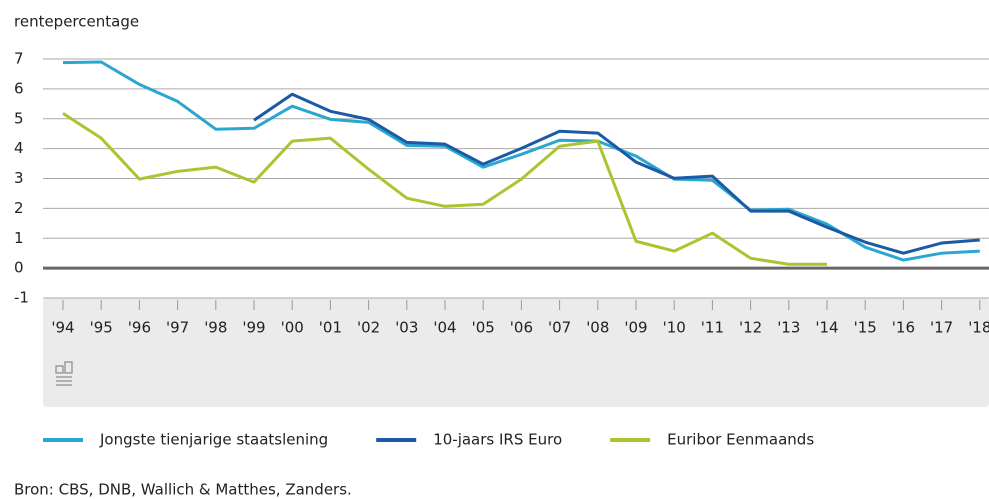 The width and height of the screenshot is (989, 499). What do you see at coordinates (740, 440) in the screenshot?
I see `legend-label: Euribor Eenmaands` at bounding box center [740, 440].